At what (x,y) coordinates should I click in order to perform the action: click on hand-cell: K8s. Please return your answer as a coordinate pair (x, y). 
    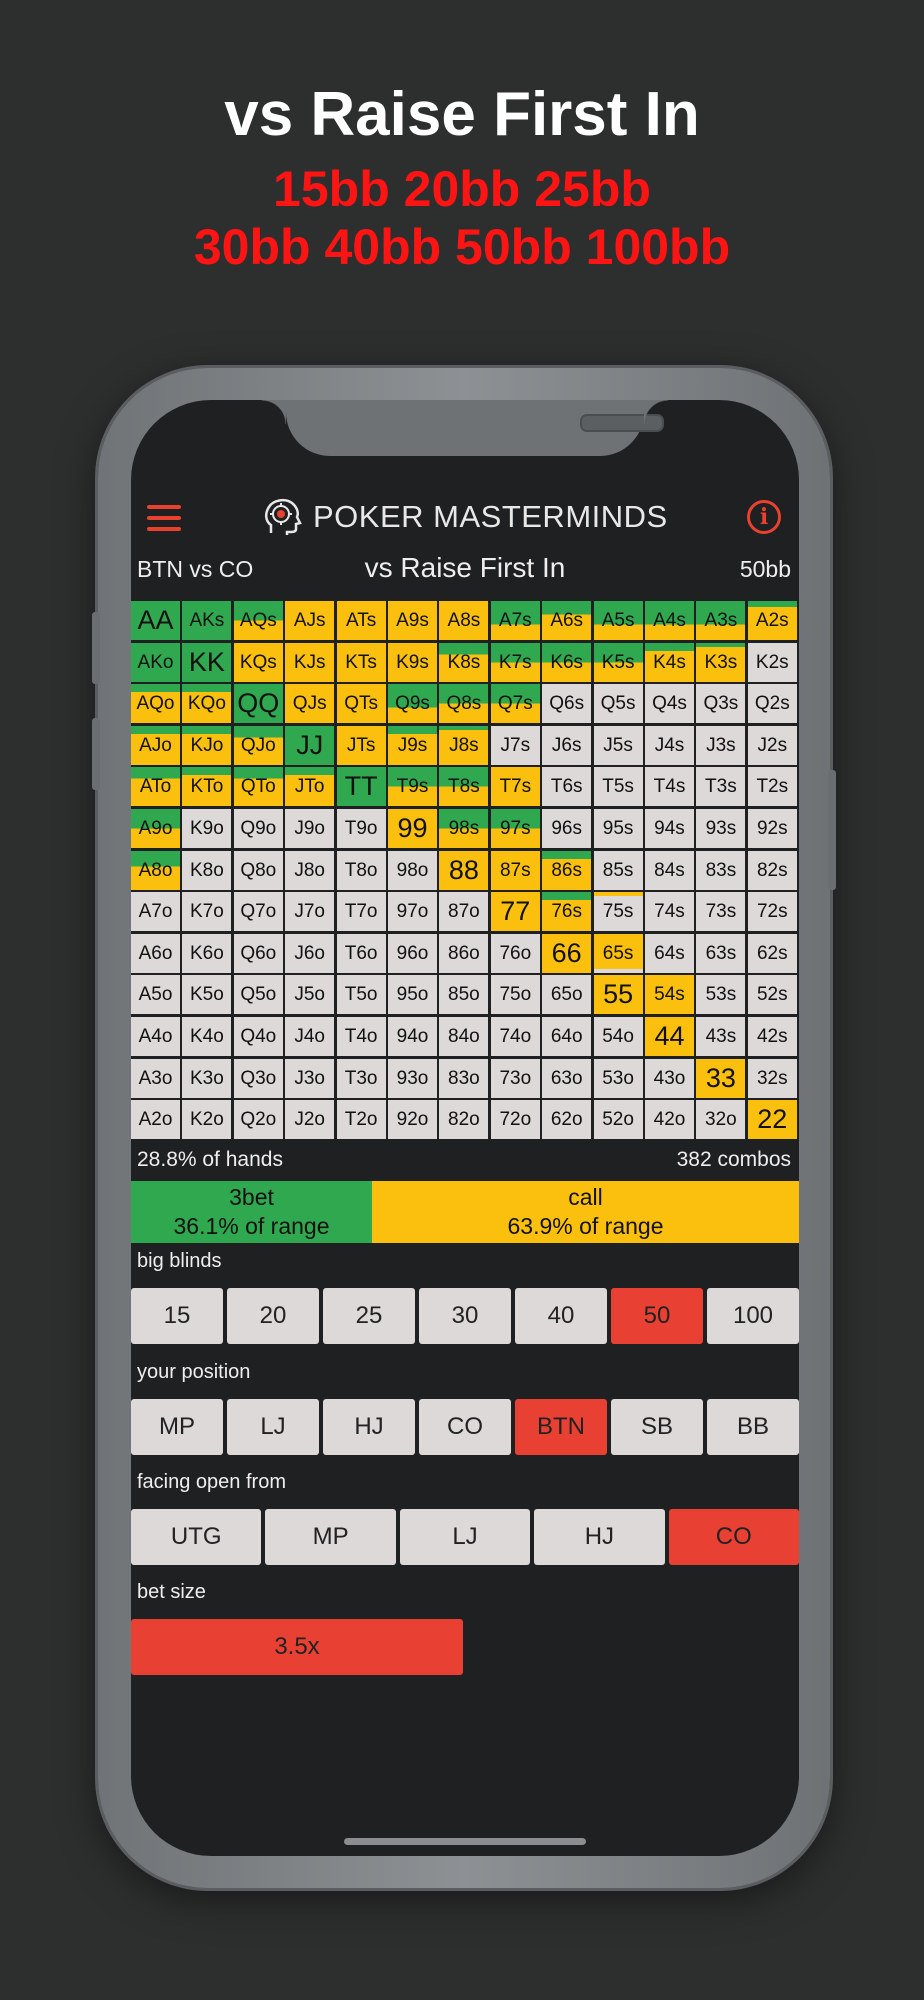
    Looking at the image, I should click on (464, 662).